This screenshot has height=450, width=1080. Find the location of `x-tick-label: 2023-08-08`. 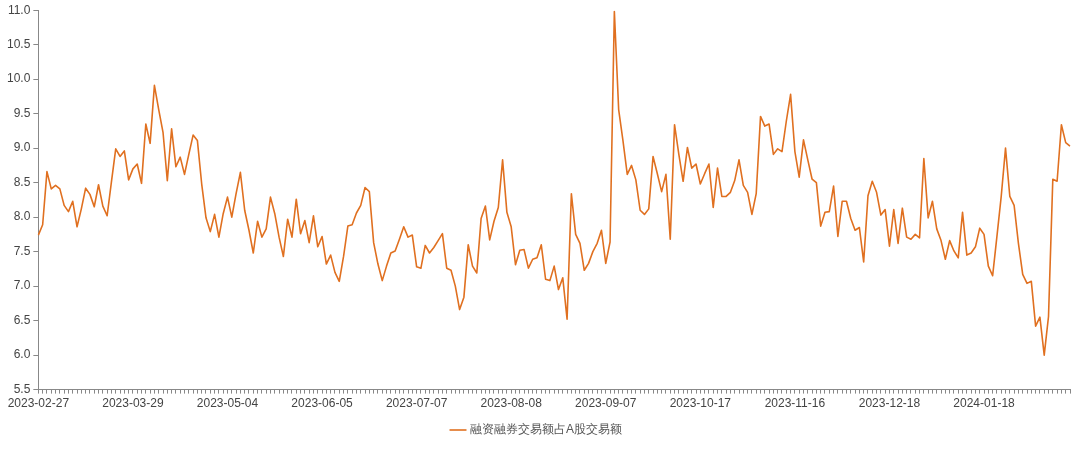

x-tick-label: 2023-08-08 is located at coordinates (511, 403).